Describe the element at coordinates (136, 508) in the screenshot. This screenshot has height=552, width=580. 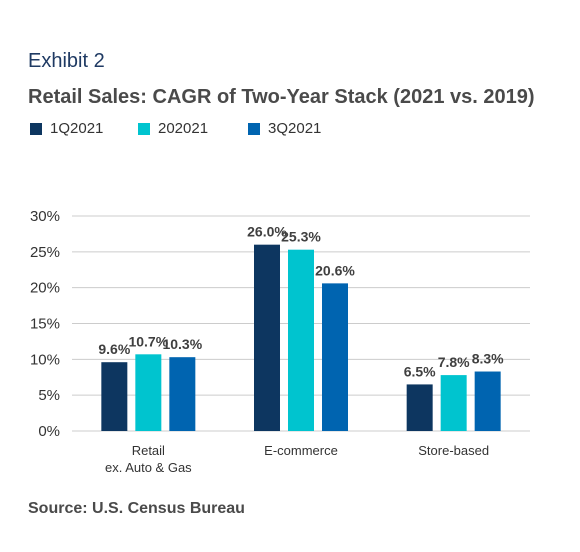
I see `source-note: Source: U.S. Census Bureau` at that location.